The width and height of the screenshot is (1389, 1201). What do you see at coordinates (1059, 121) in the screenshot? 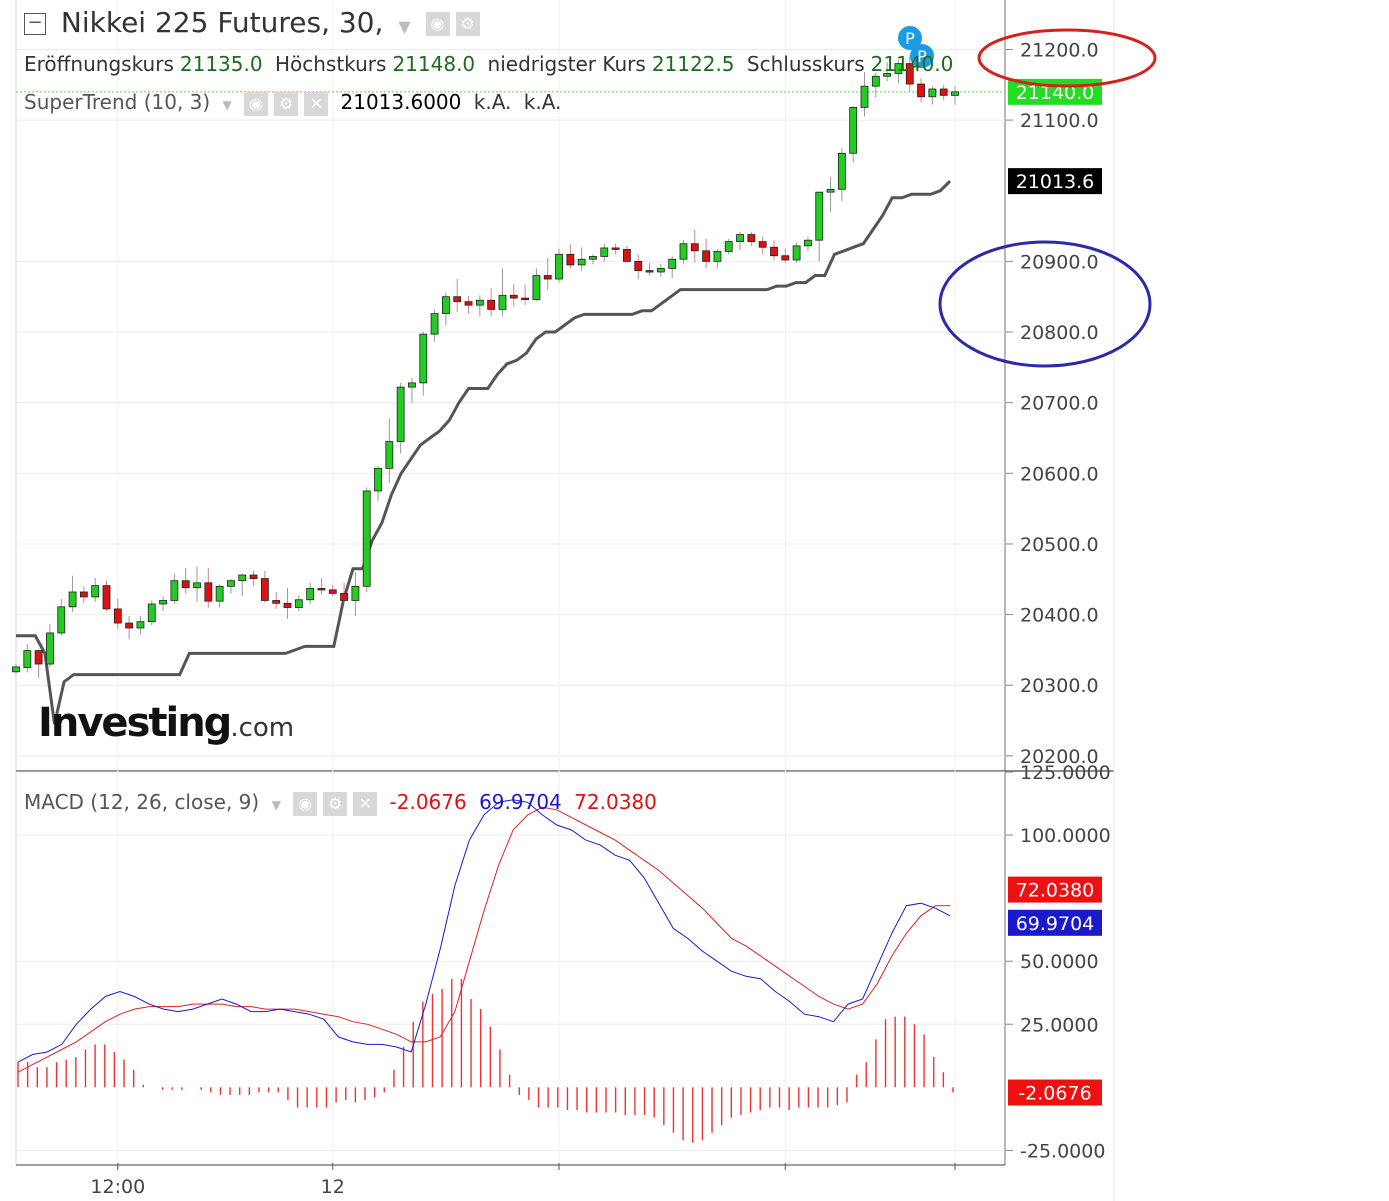
I see `price-tick-label: 21100.0` at bounding box center [1059, 121].